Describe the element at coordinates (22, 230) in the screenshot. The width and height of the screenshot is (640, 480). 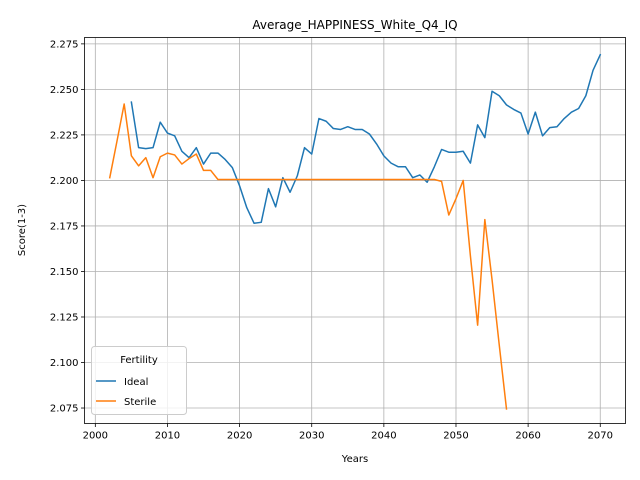
I see `y-axis-title: Score(1-3)` at that location.